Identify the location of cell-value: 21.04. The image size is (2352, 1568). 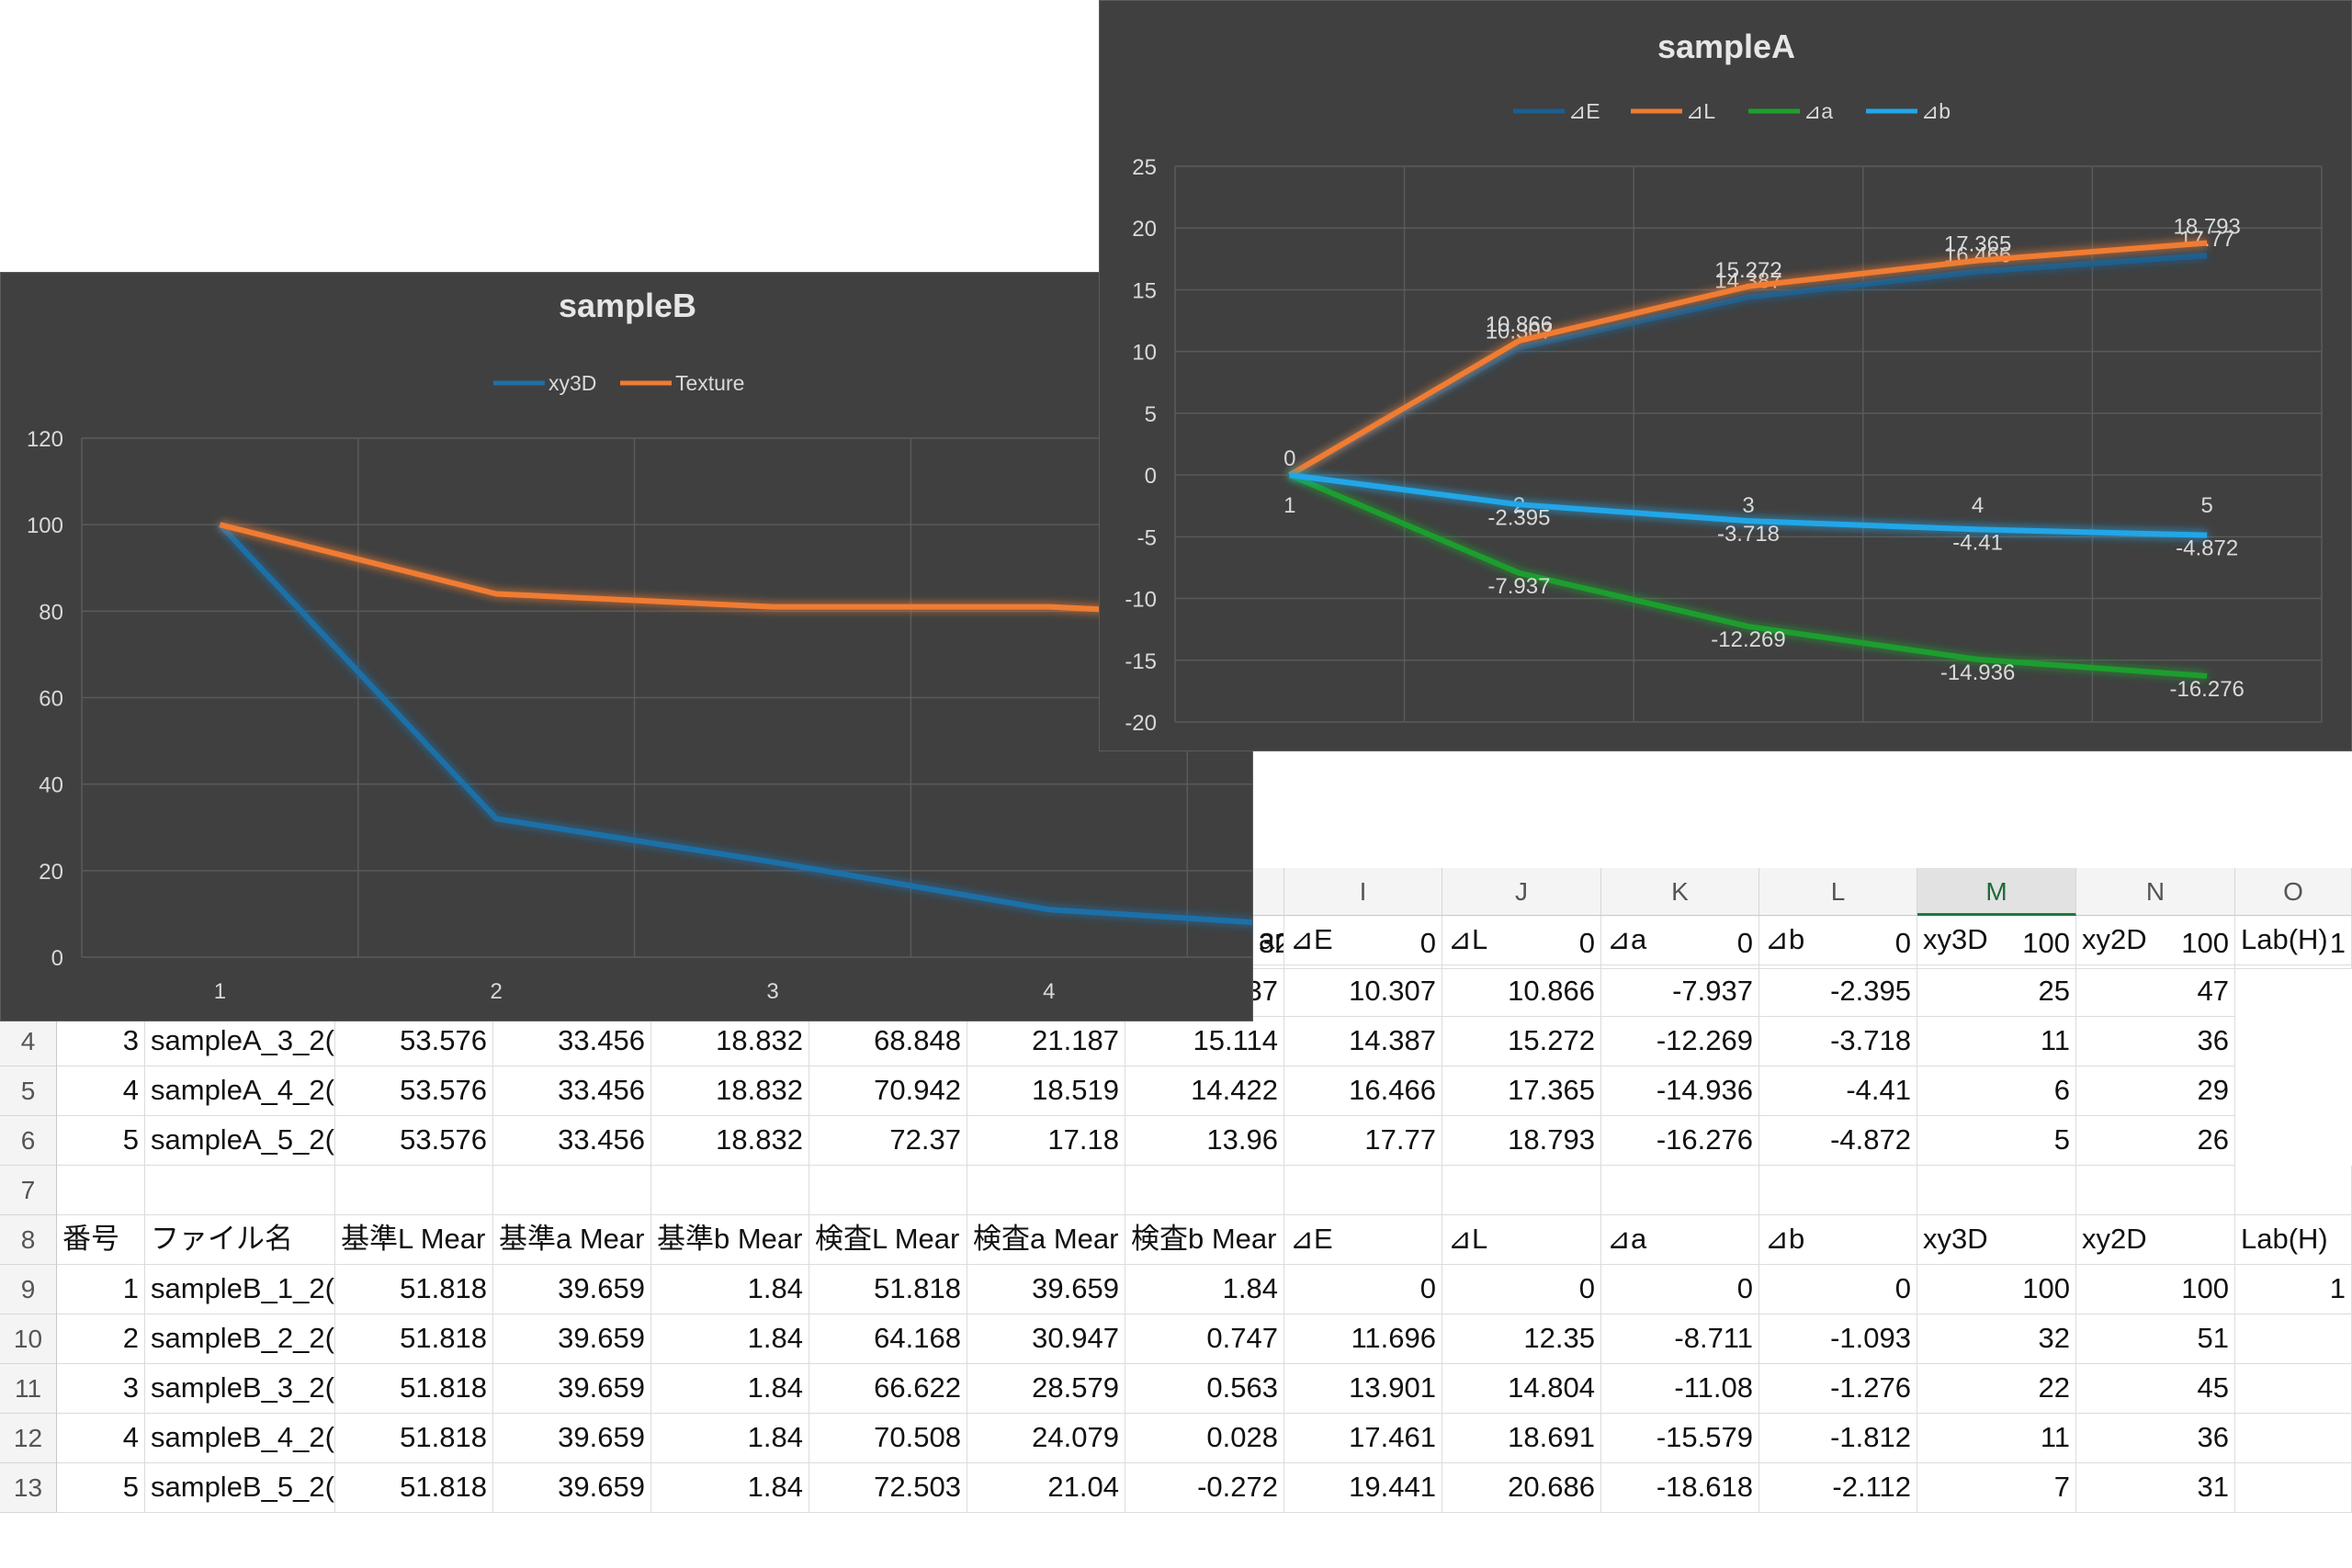
(1046, 1488).